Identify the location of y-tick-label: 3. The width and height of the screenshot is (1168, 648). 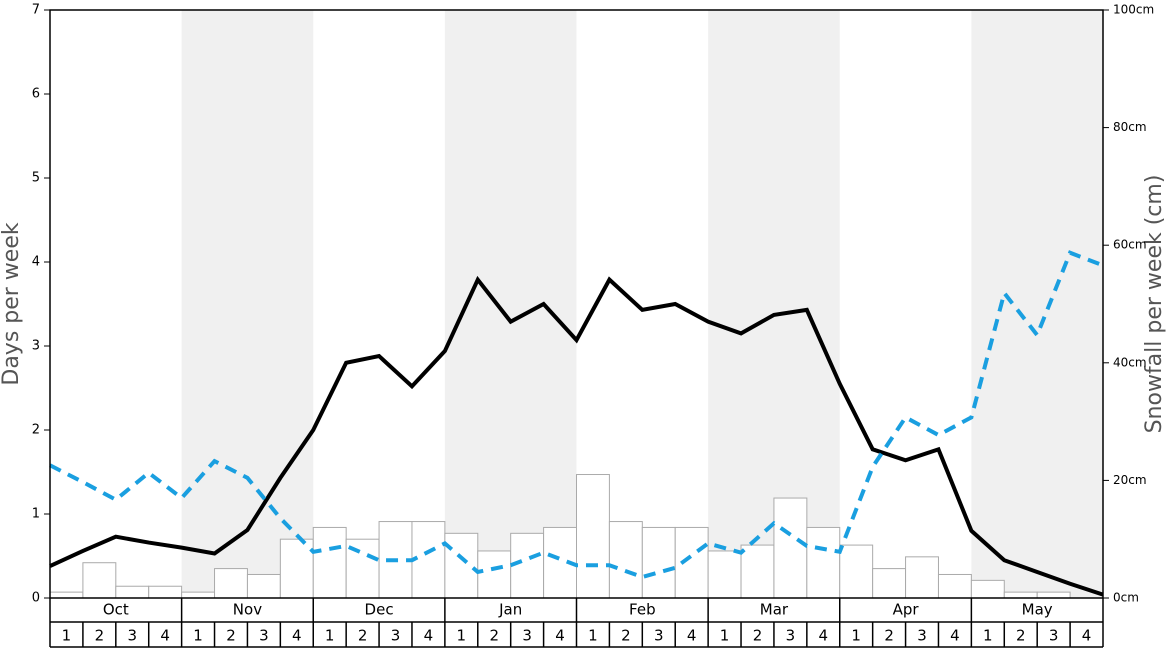
(36, 346).